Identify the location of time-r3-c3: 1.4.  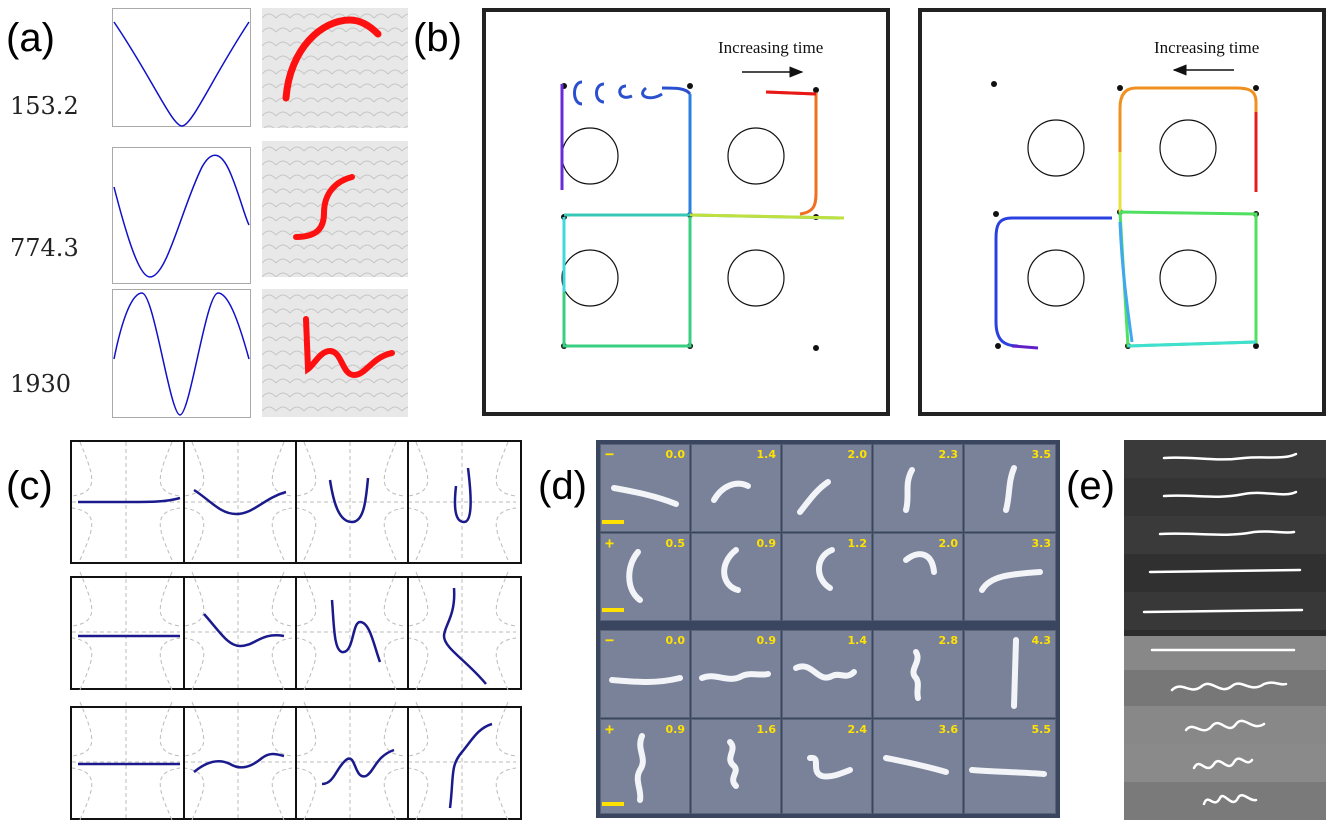
(857, 640).